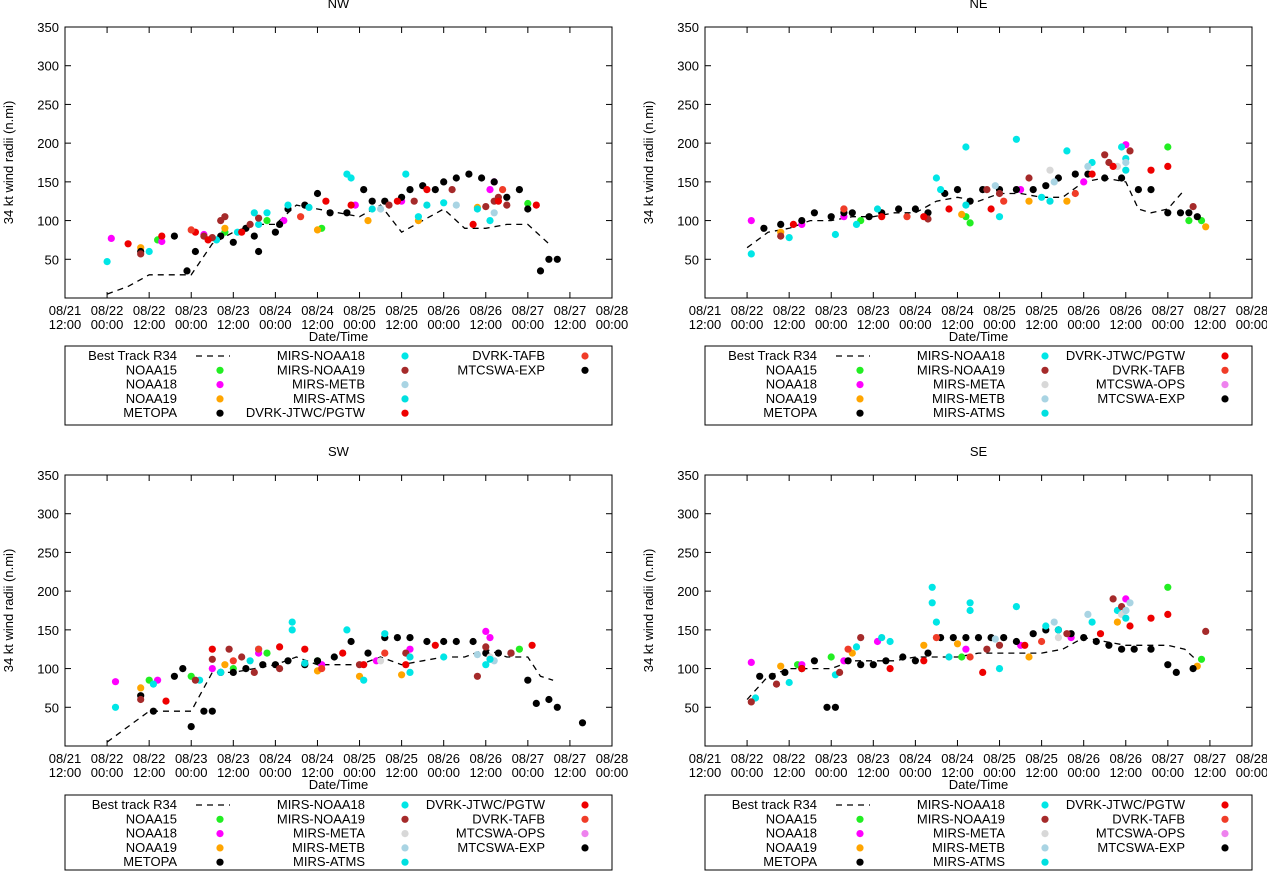  What do you see at coordinates (957, 310) in the screenshot?
I see `x-tick-label-date: 08/24` at bounding box center [957, 310].